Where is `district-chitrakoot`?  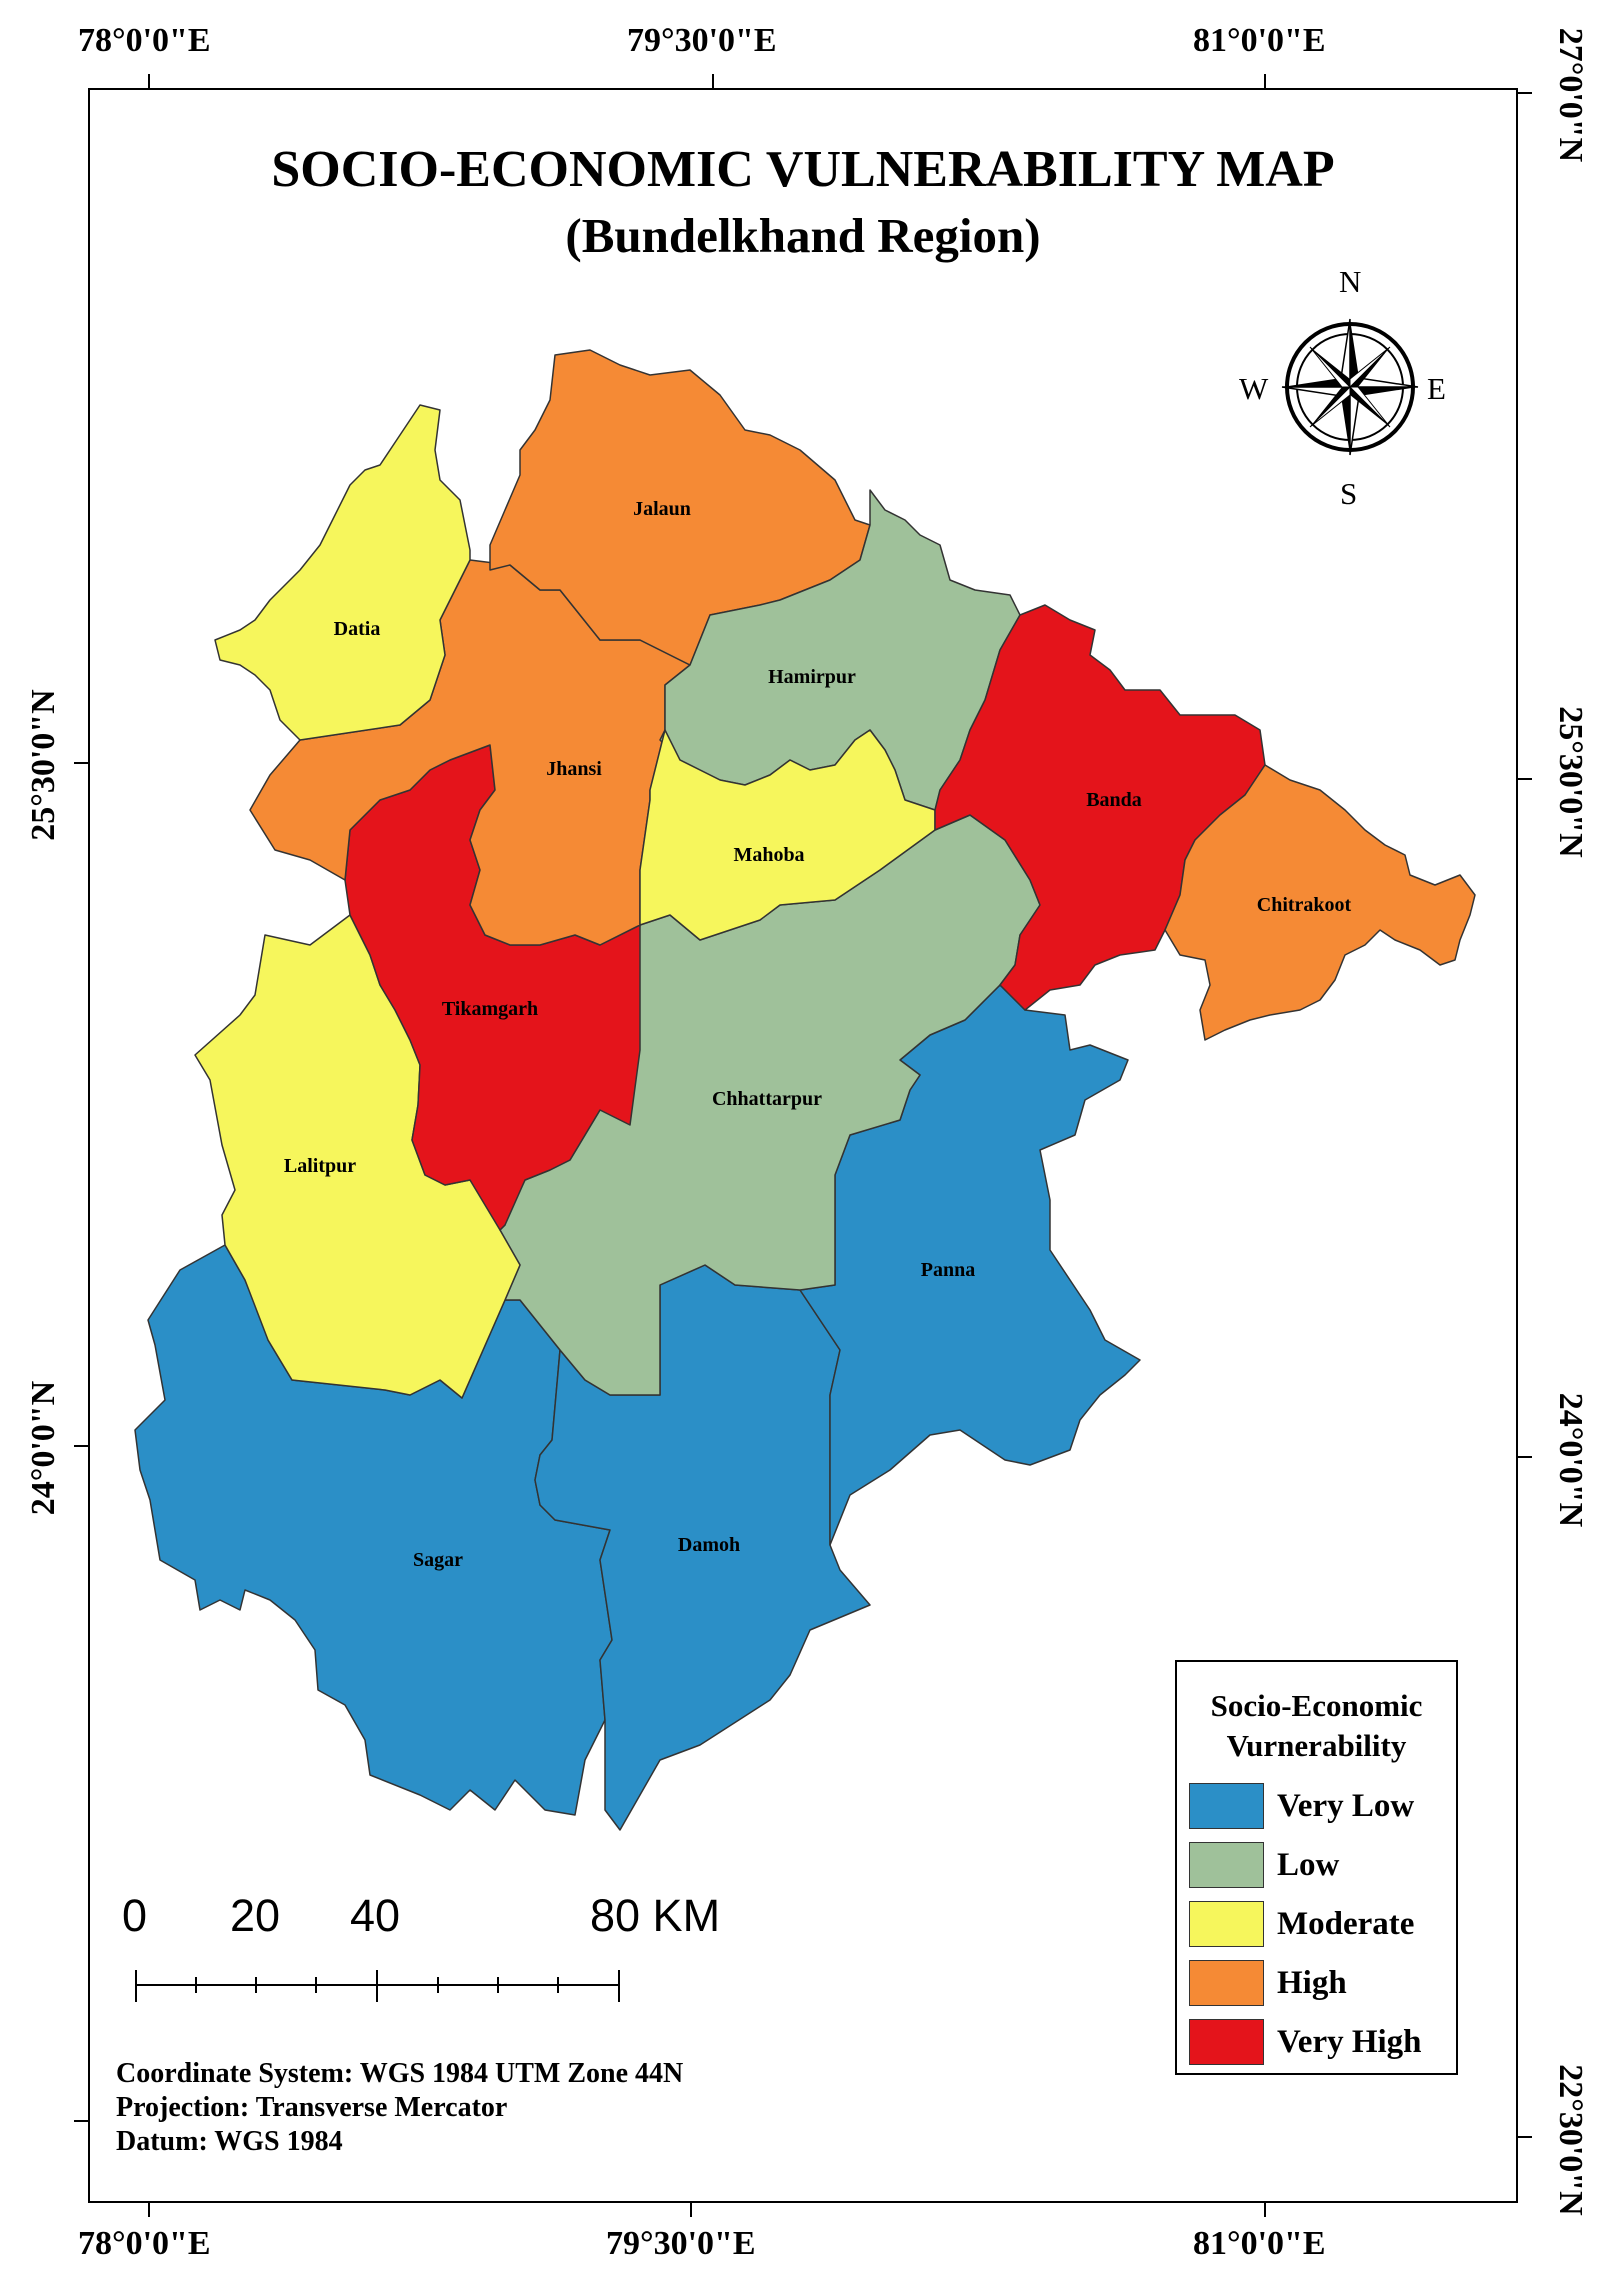 district-chitrakoot is located at coordinates (1320, 902).